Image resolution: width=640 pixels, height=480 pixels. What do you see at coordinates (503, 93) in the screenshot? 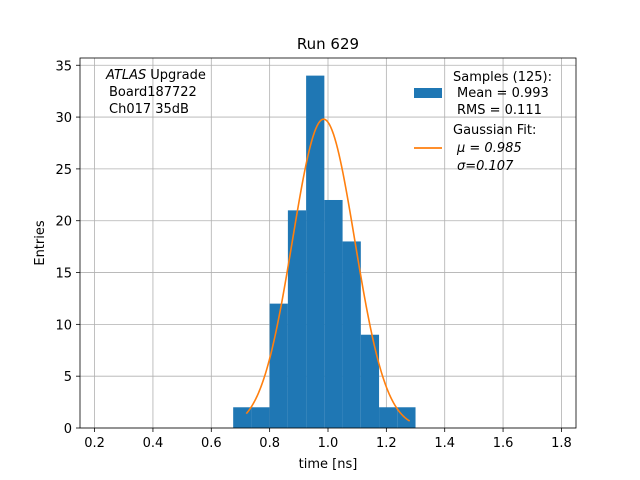
I see `legend-mean-label: Mean = 0.993` at bounding box center [503, 93].